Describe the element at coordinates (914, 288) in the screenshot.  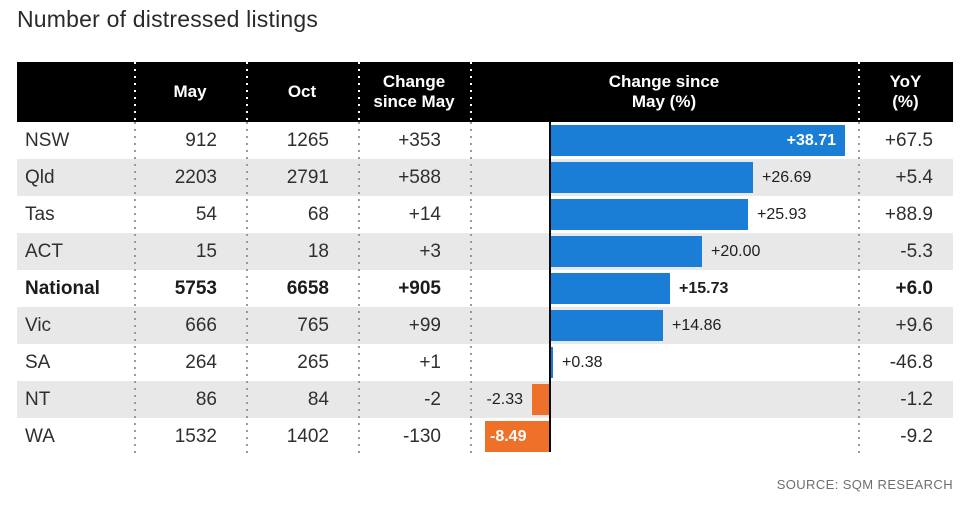
I see `yoy-value: +6.0` at that location.